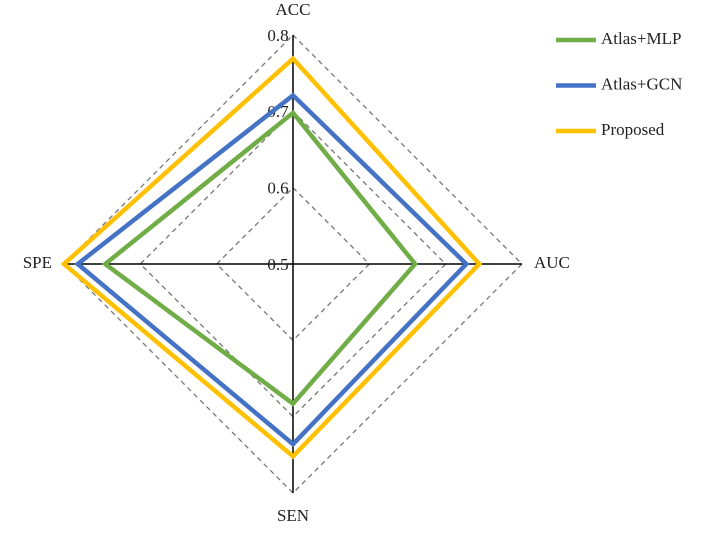  Describe the element at coordinates (277, 264) in the screenshot. I see `r-tick-label: 0.5` at that location.